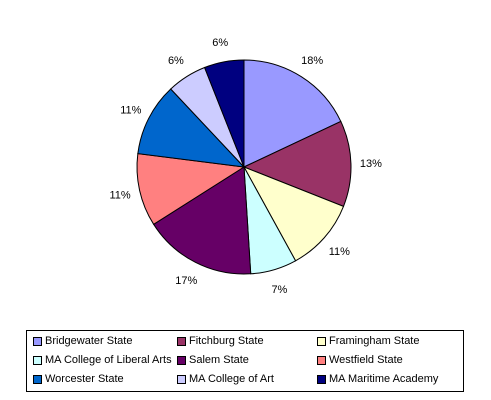 This screenshot has width=491, height=400. What do you see at coordinates (224, 113) in the screenshot?
I see `pie-slice-ma-maritime-academy` at bounding box center [224, 113].